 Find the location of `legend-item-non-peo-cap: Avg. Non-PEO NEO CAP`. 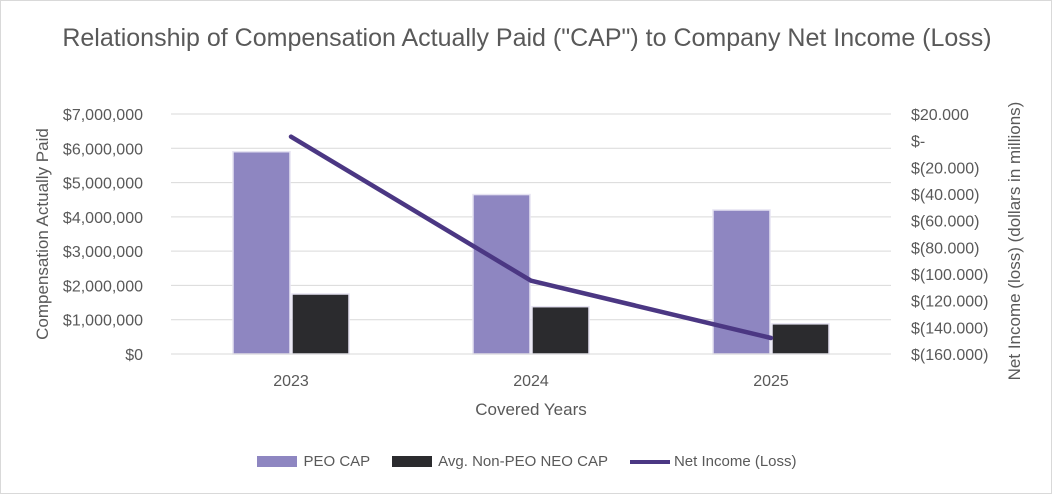

legend-item-non-peo-cap: Avg. Non-PEO NEO CAP is located at coordinates (500, 461).